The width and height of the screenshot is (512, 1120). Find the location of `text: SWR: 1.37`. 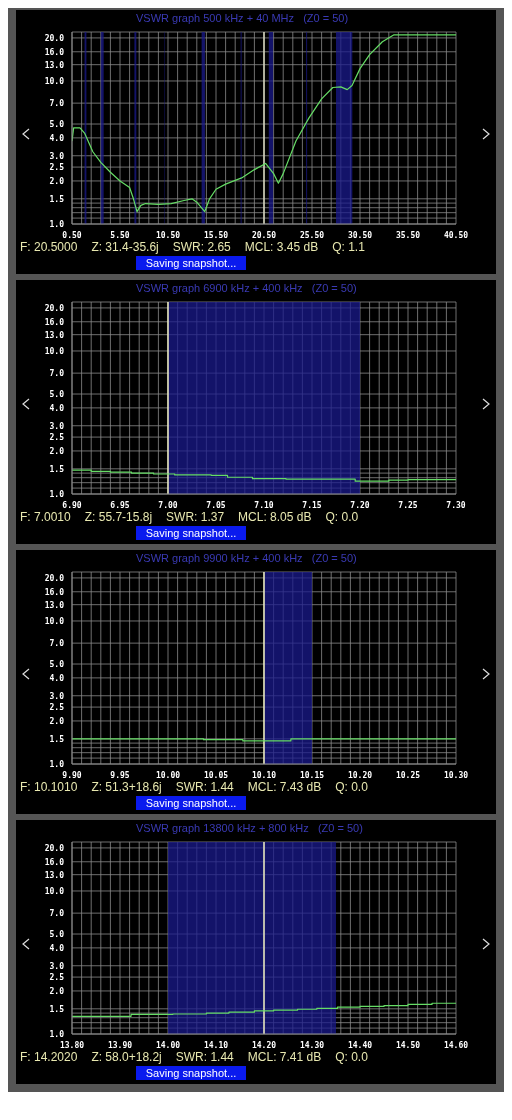

text: SWR: 1.37 is located at coordinates (195, 517).